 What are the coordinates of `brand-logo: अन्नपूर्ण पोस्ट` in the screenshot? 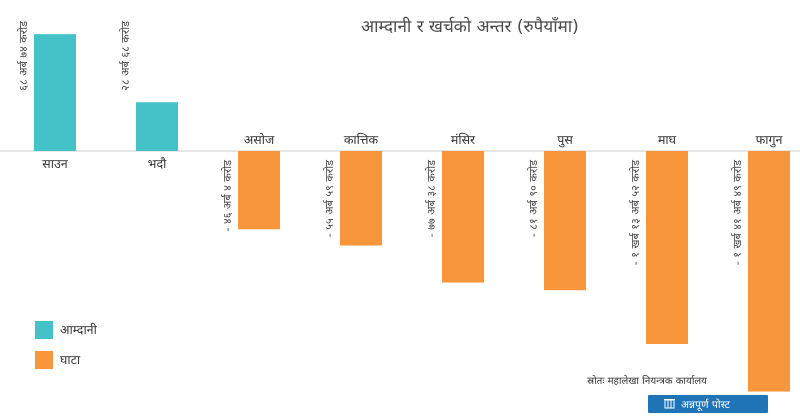 It's located at (708, 404).